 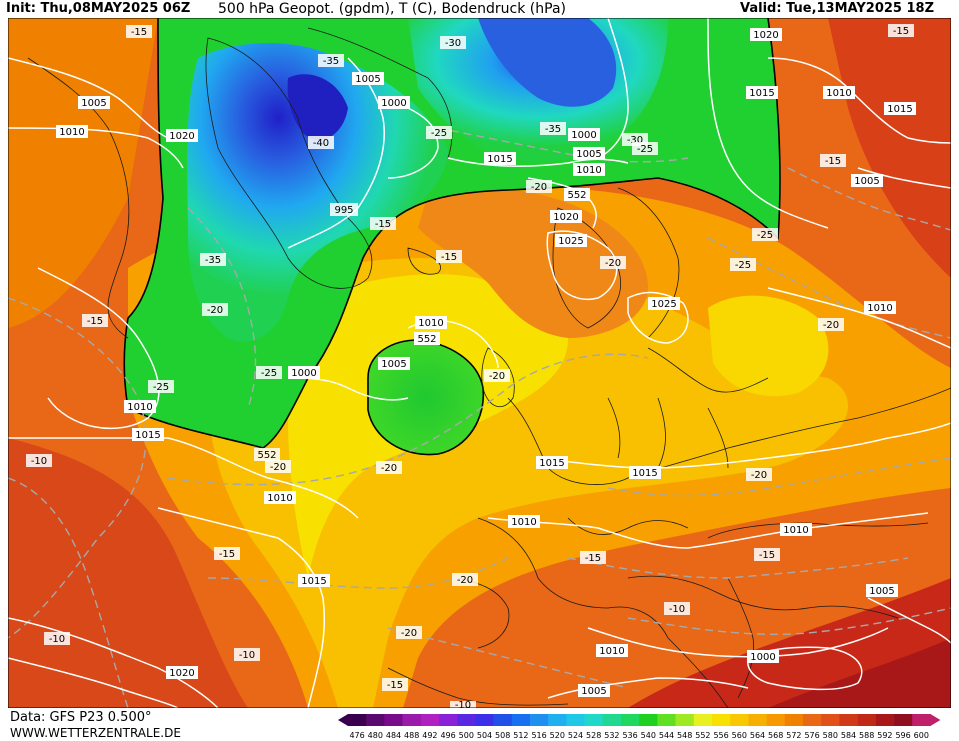 I want to click on contour-label-39: 1010, so click(x=880, y=307).